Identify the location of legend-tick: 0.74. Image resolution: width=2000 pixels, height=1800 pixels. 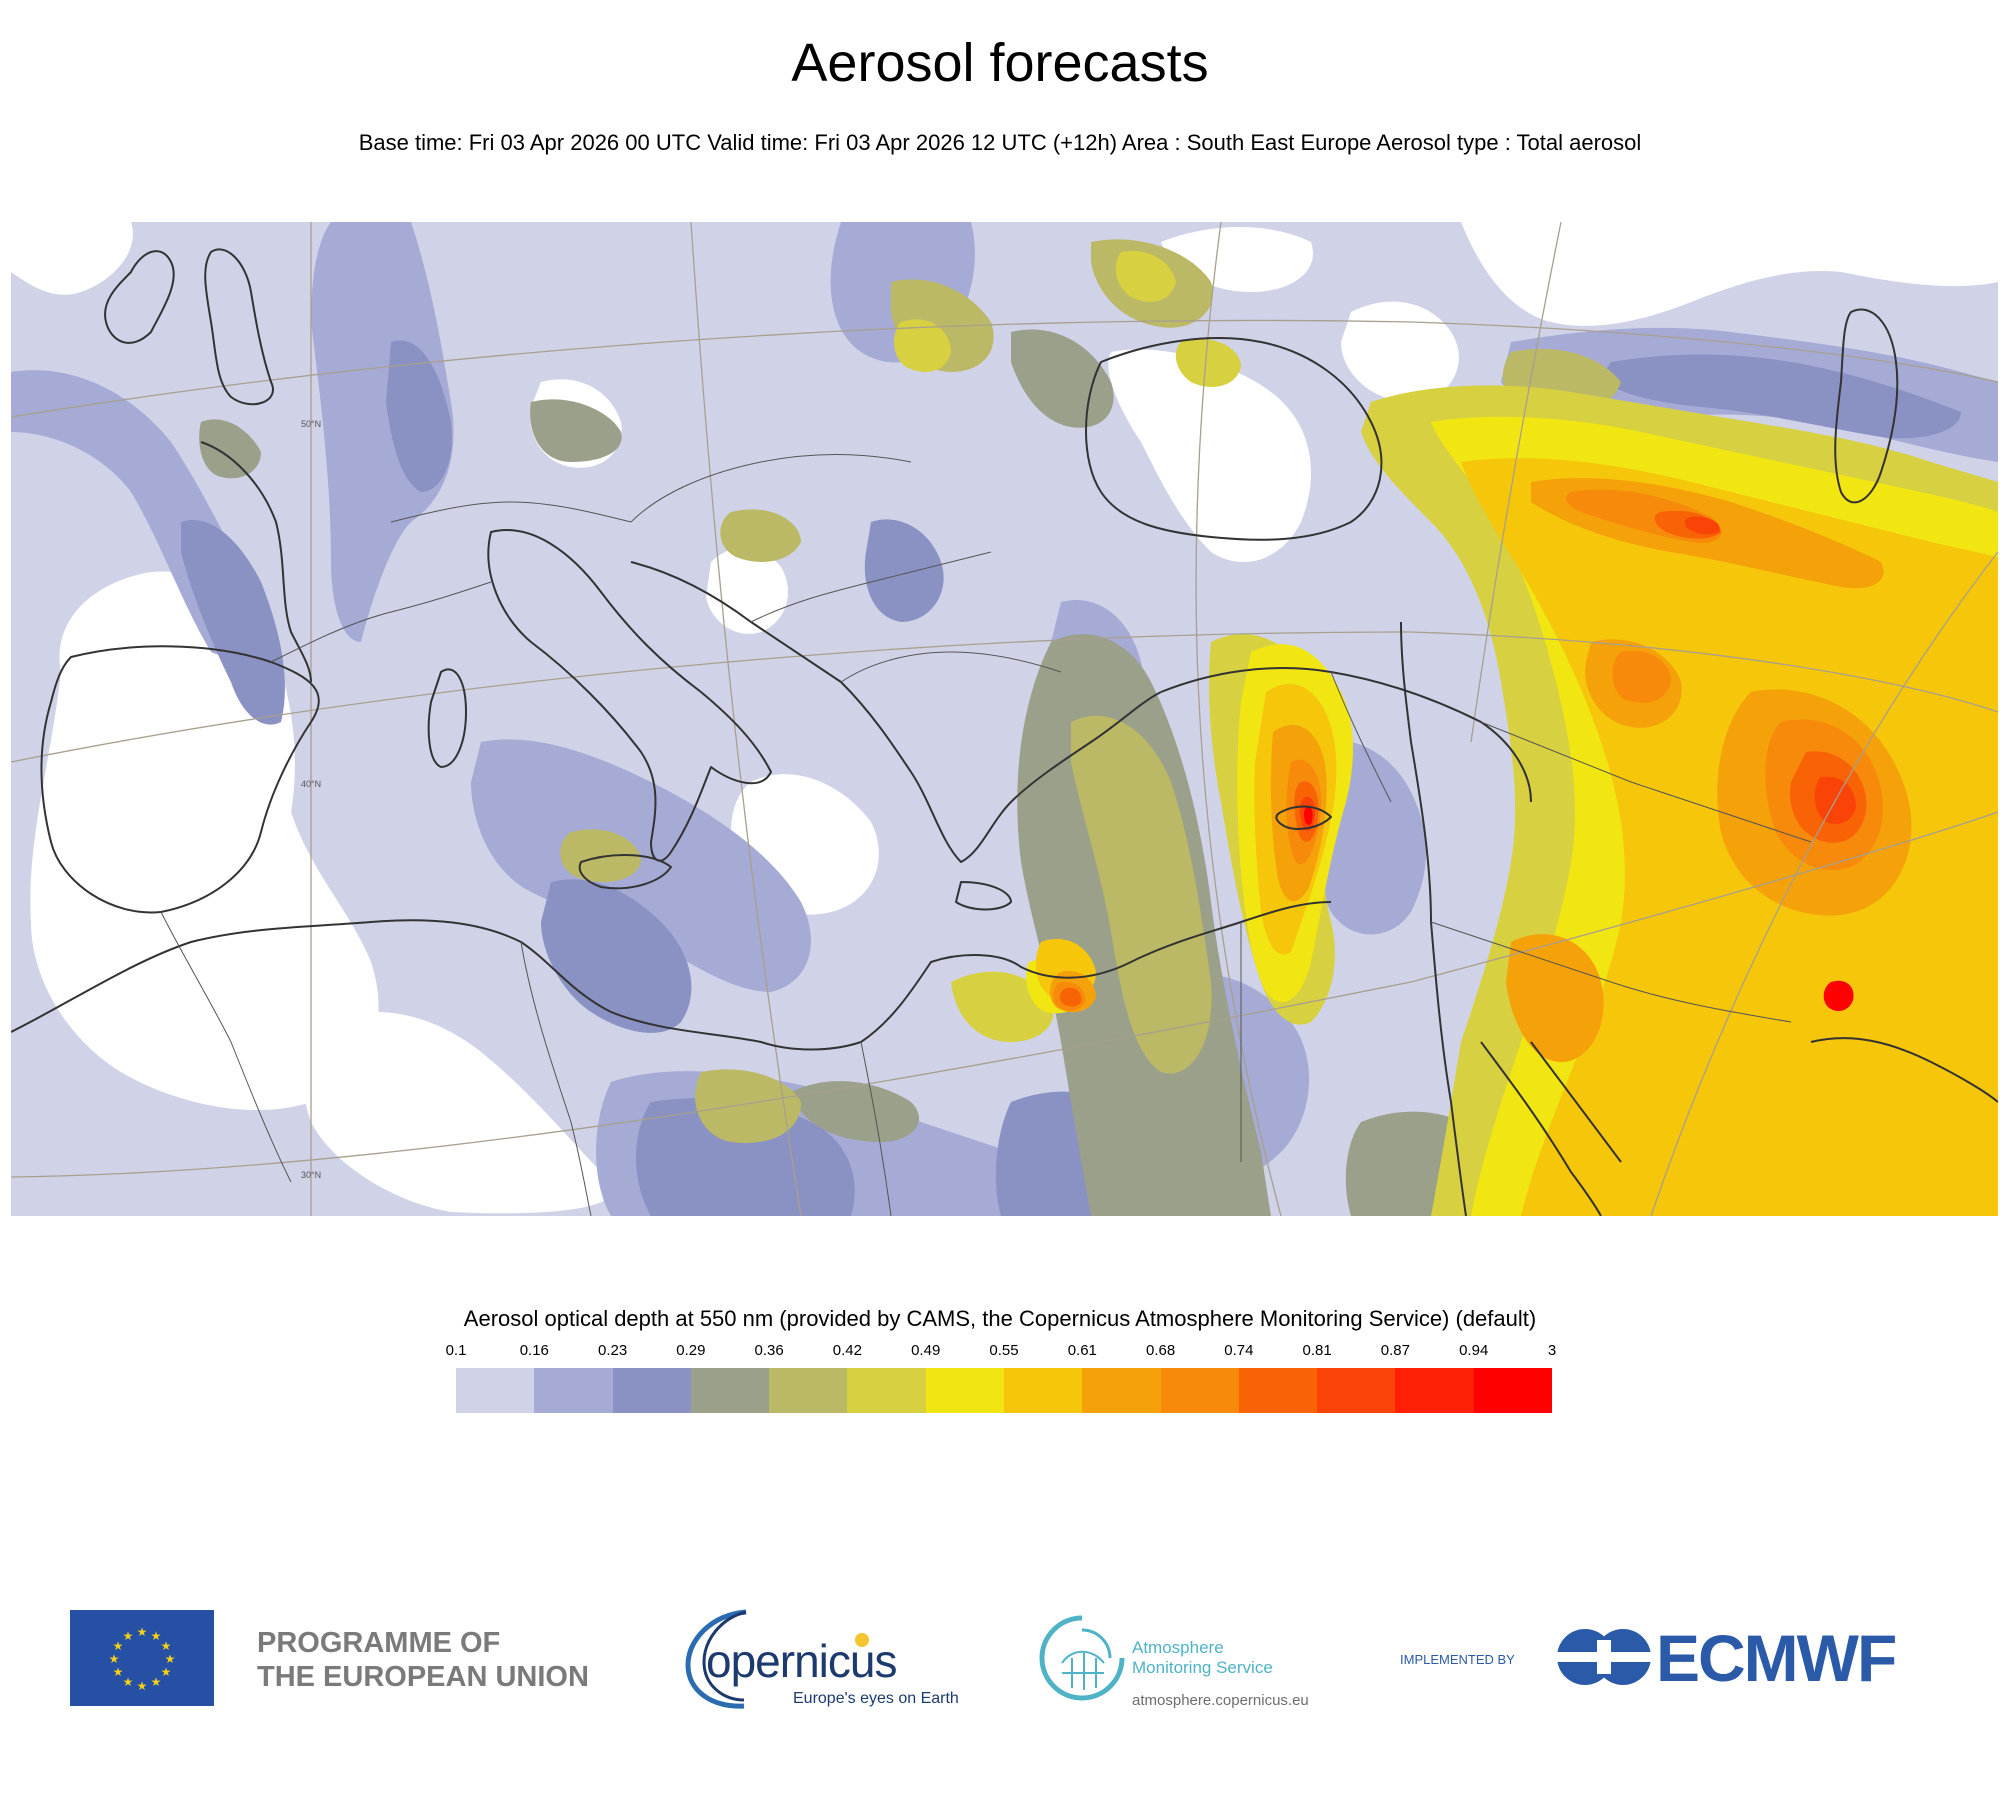
(1239, 1350).